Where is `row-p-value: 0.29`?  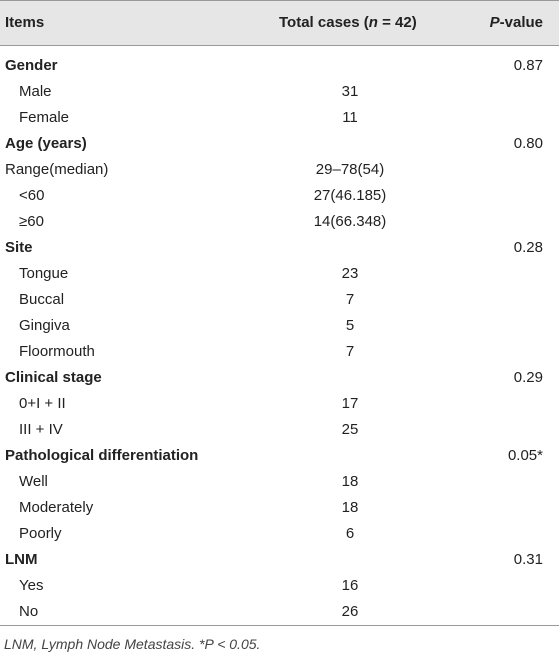 row-p-value: 0.29 is located at coordinates (528, 377).